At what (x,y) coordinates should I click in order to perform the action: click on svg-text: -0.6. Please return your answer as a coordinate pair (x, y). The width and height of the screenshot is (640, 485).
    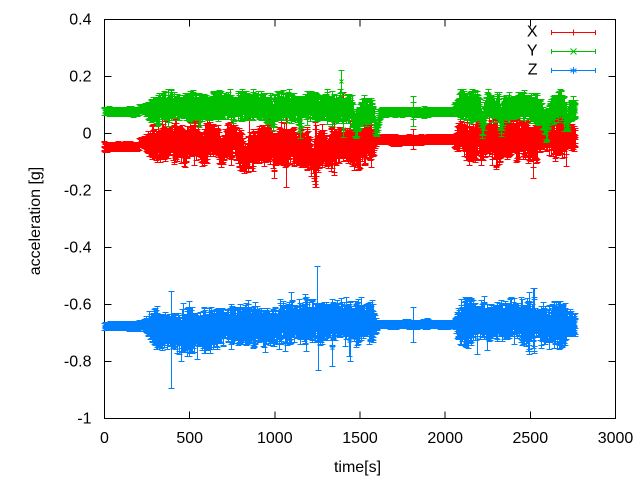
    Looking at the image, I should click on (78, 305).